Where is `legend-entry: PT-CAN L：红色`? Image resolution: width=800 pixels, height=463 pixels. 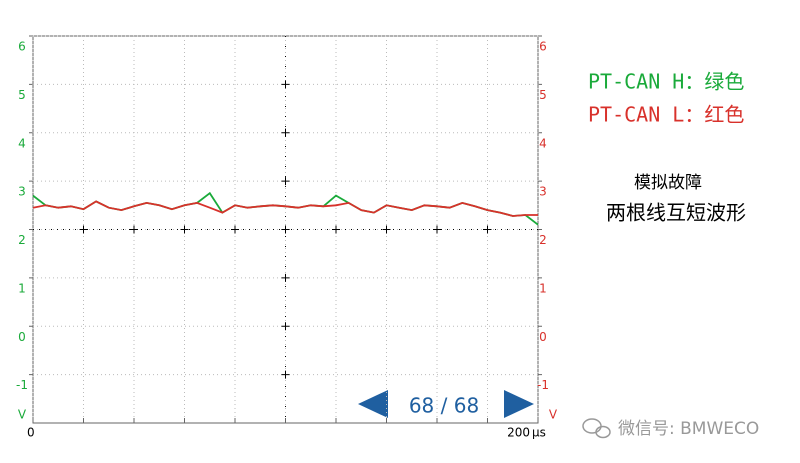
legend-entry: PT-CAN L：红色 is located at coordinates (666, 115).